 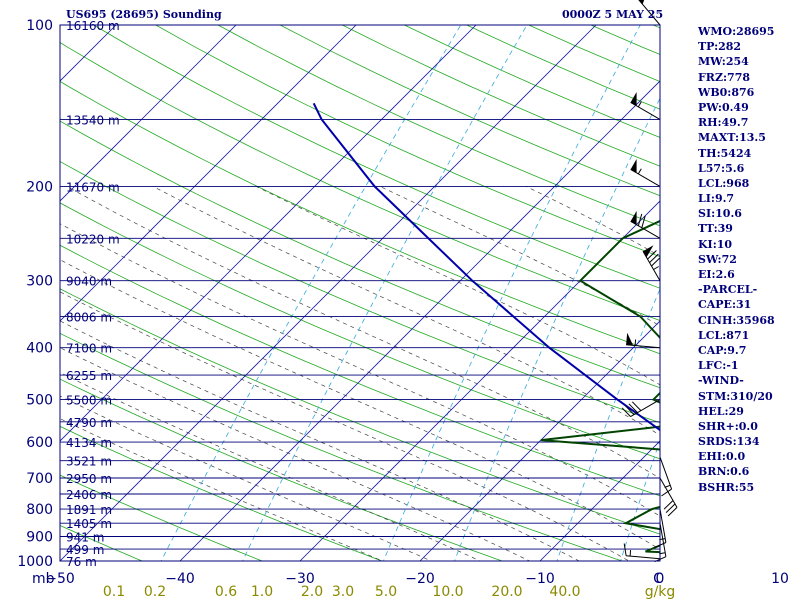 What do you see at coordinates (300, 579) in the screenshot?
I see `temperature-tick-label: −30` at bounding box center [300, 579].